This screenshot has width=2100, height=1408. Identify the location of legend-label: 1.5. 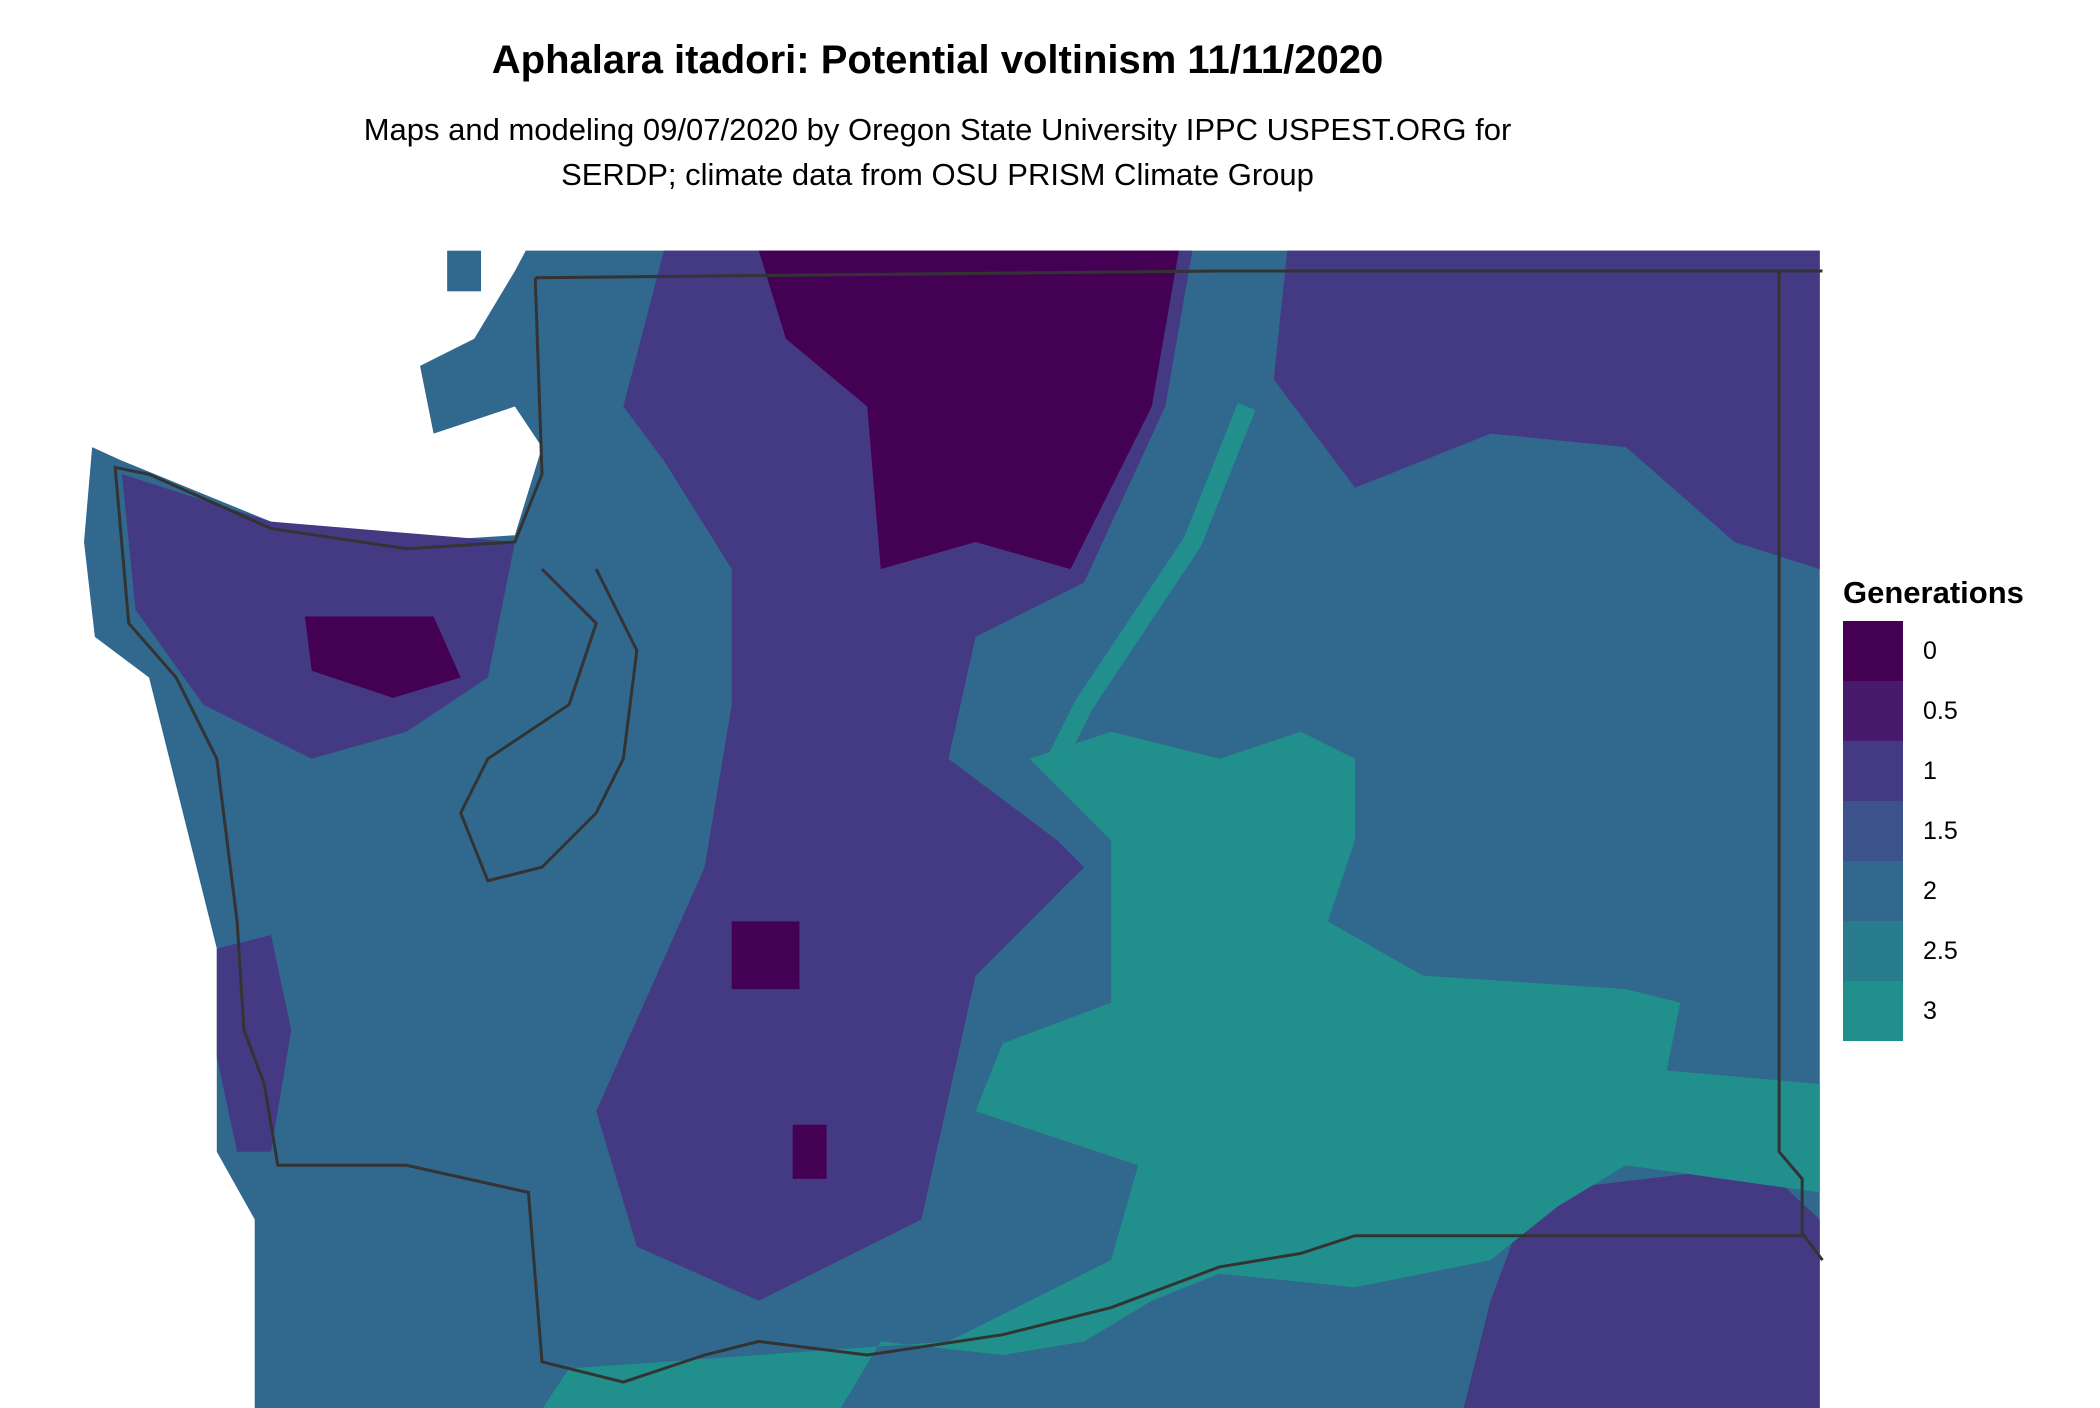
(1940, 830).